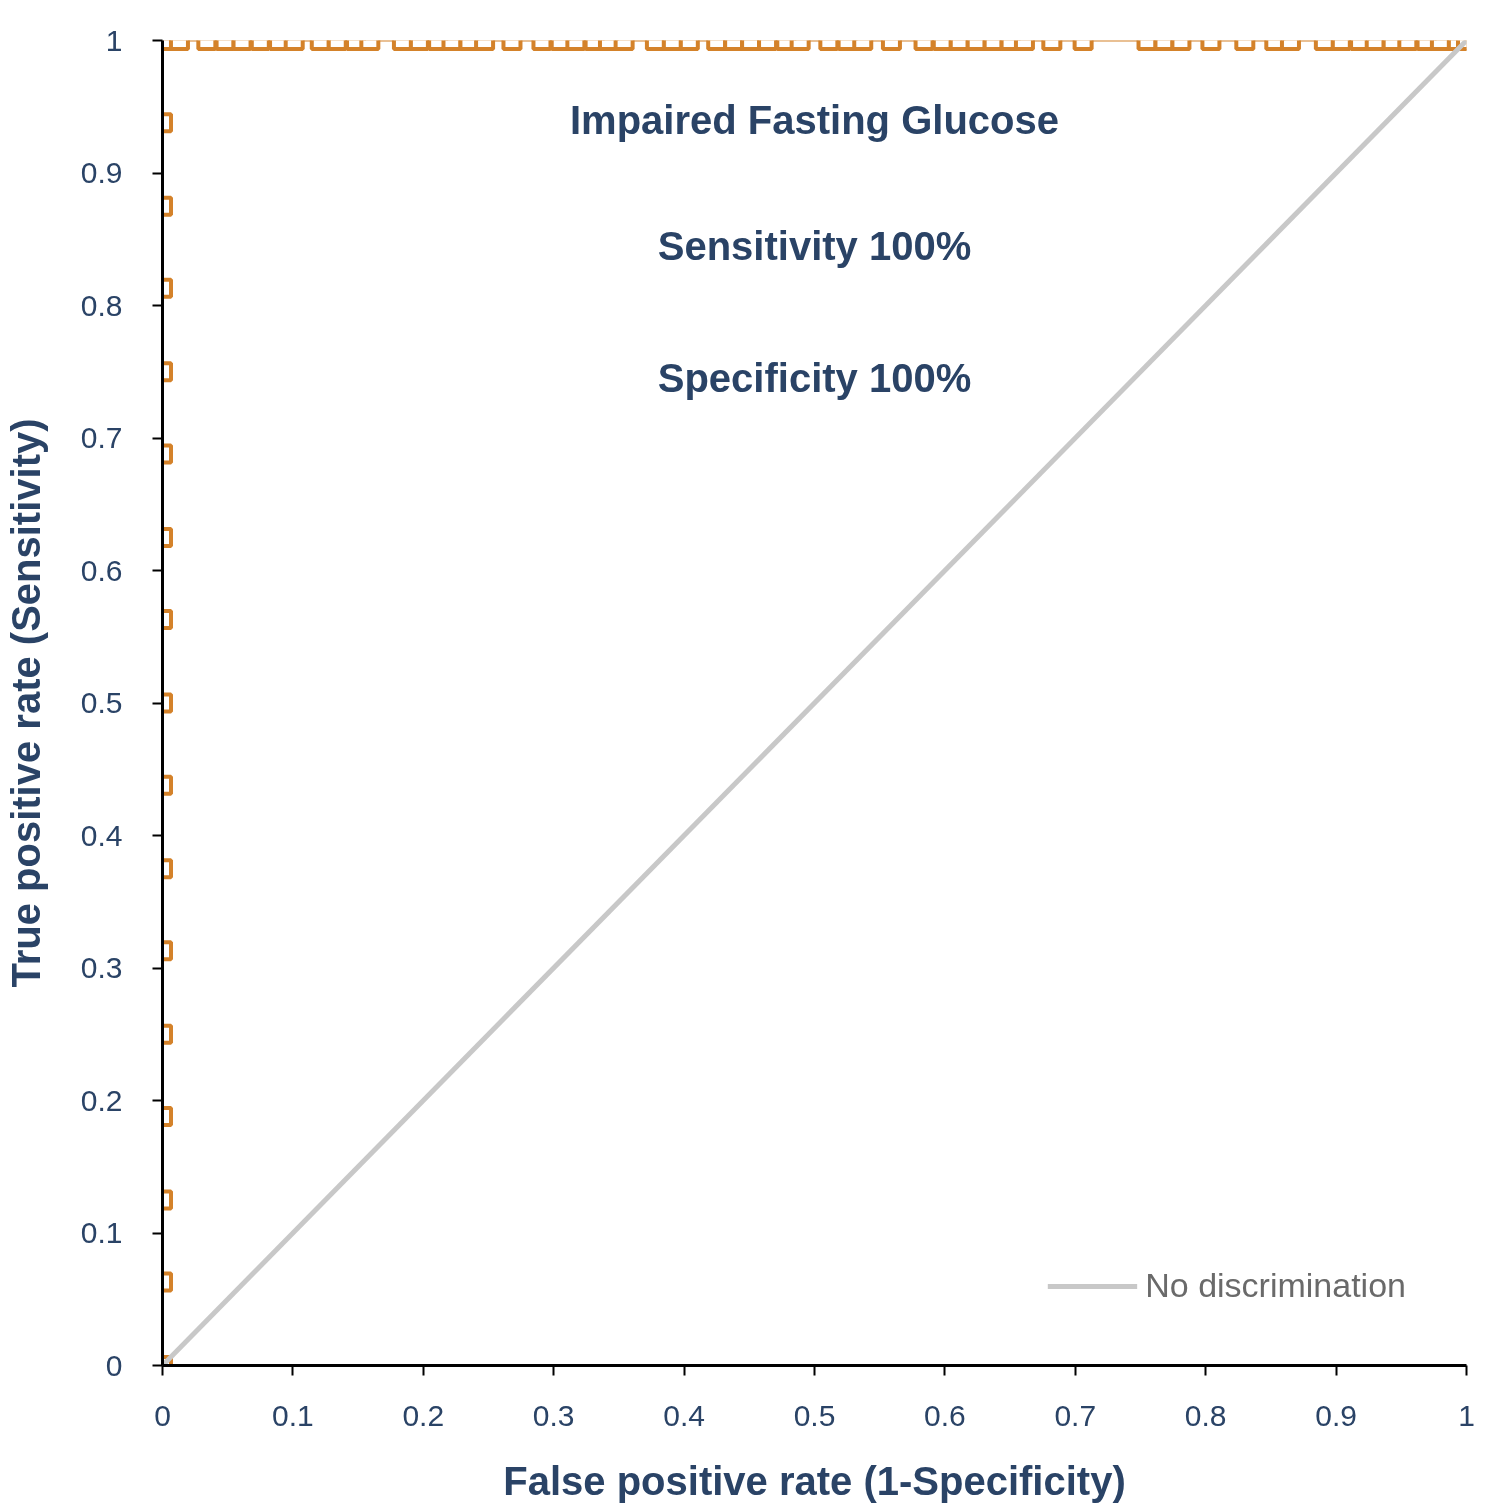 Image resolution: width=1486 pixels, height=1505 pixels. I want to click on x-tick-label: 0.5, so click(814, 1415).